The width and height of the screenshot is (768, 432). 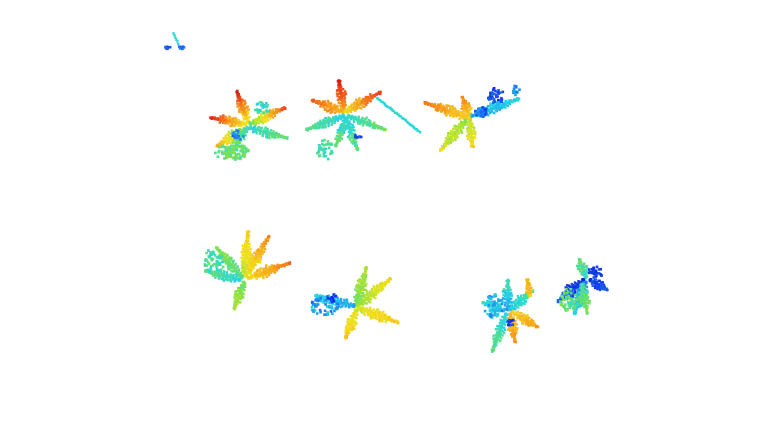 I want to click on stray-points, so click(x=175, y=41).